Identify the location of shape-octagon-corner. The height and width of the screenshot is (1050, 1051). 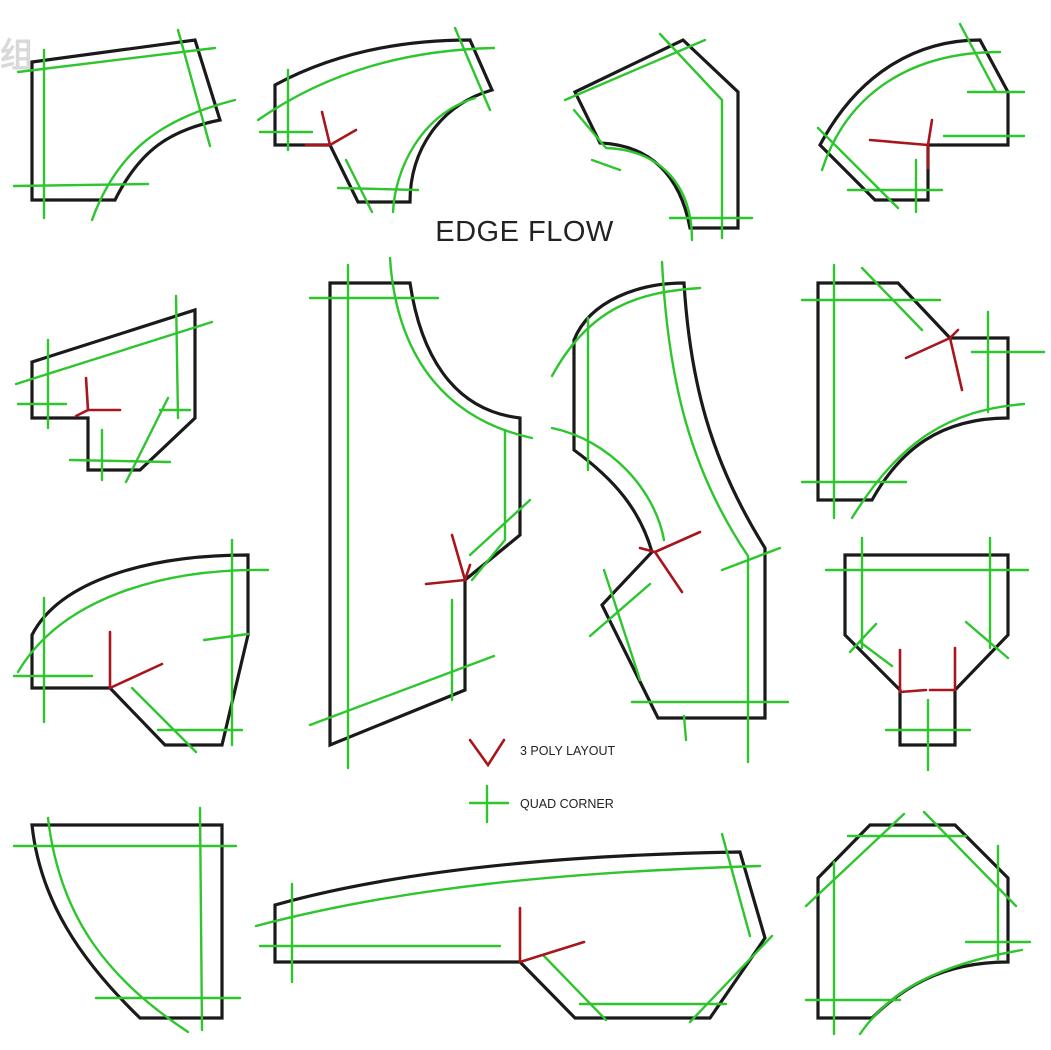
(918, 923).